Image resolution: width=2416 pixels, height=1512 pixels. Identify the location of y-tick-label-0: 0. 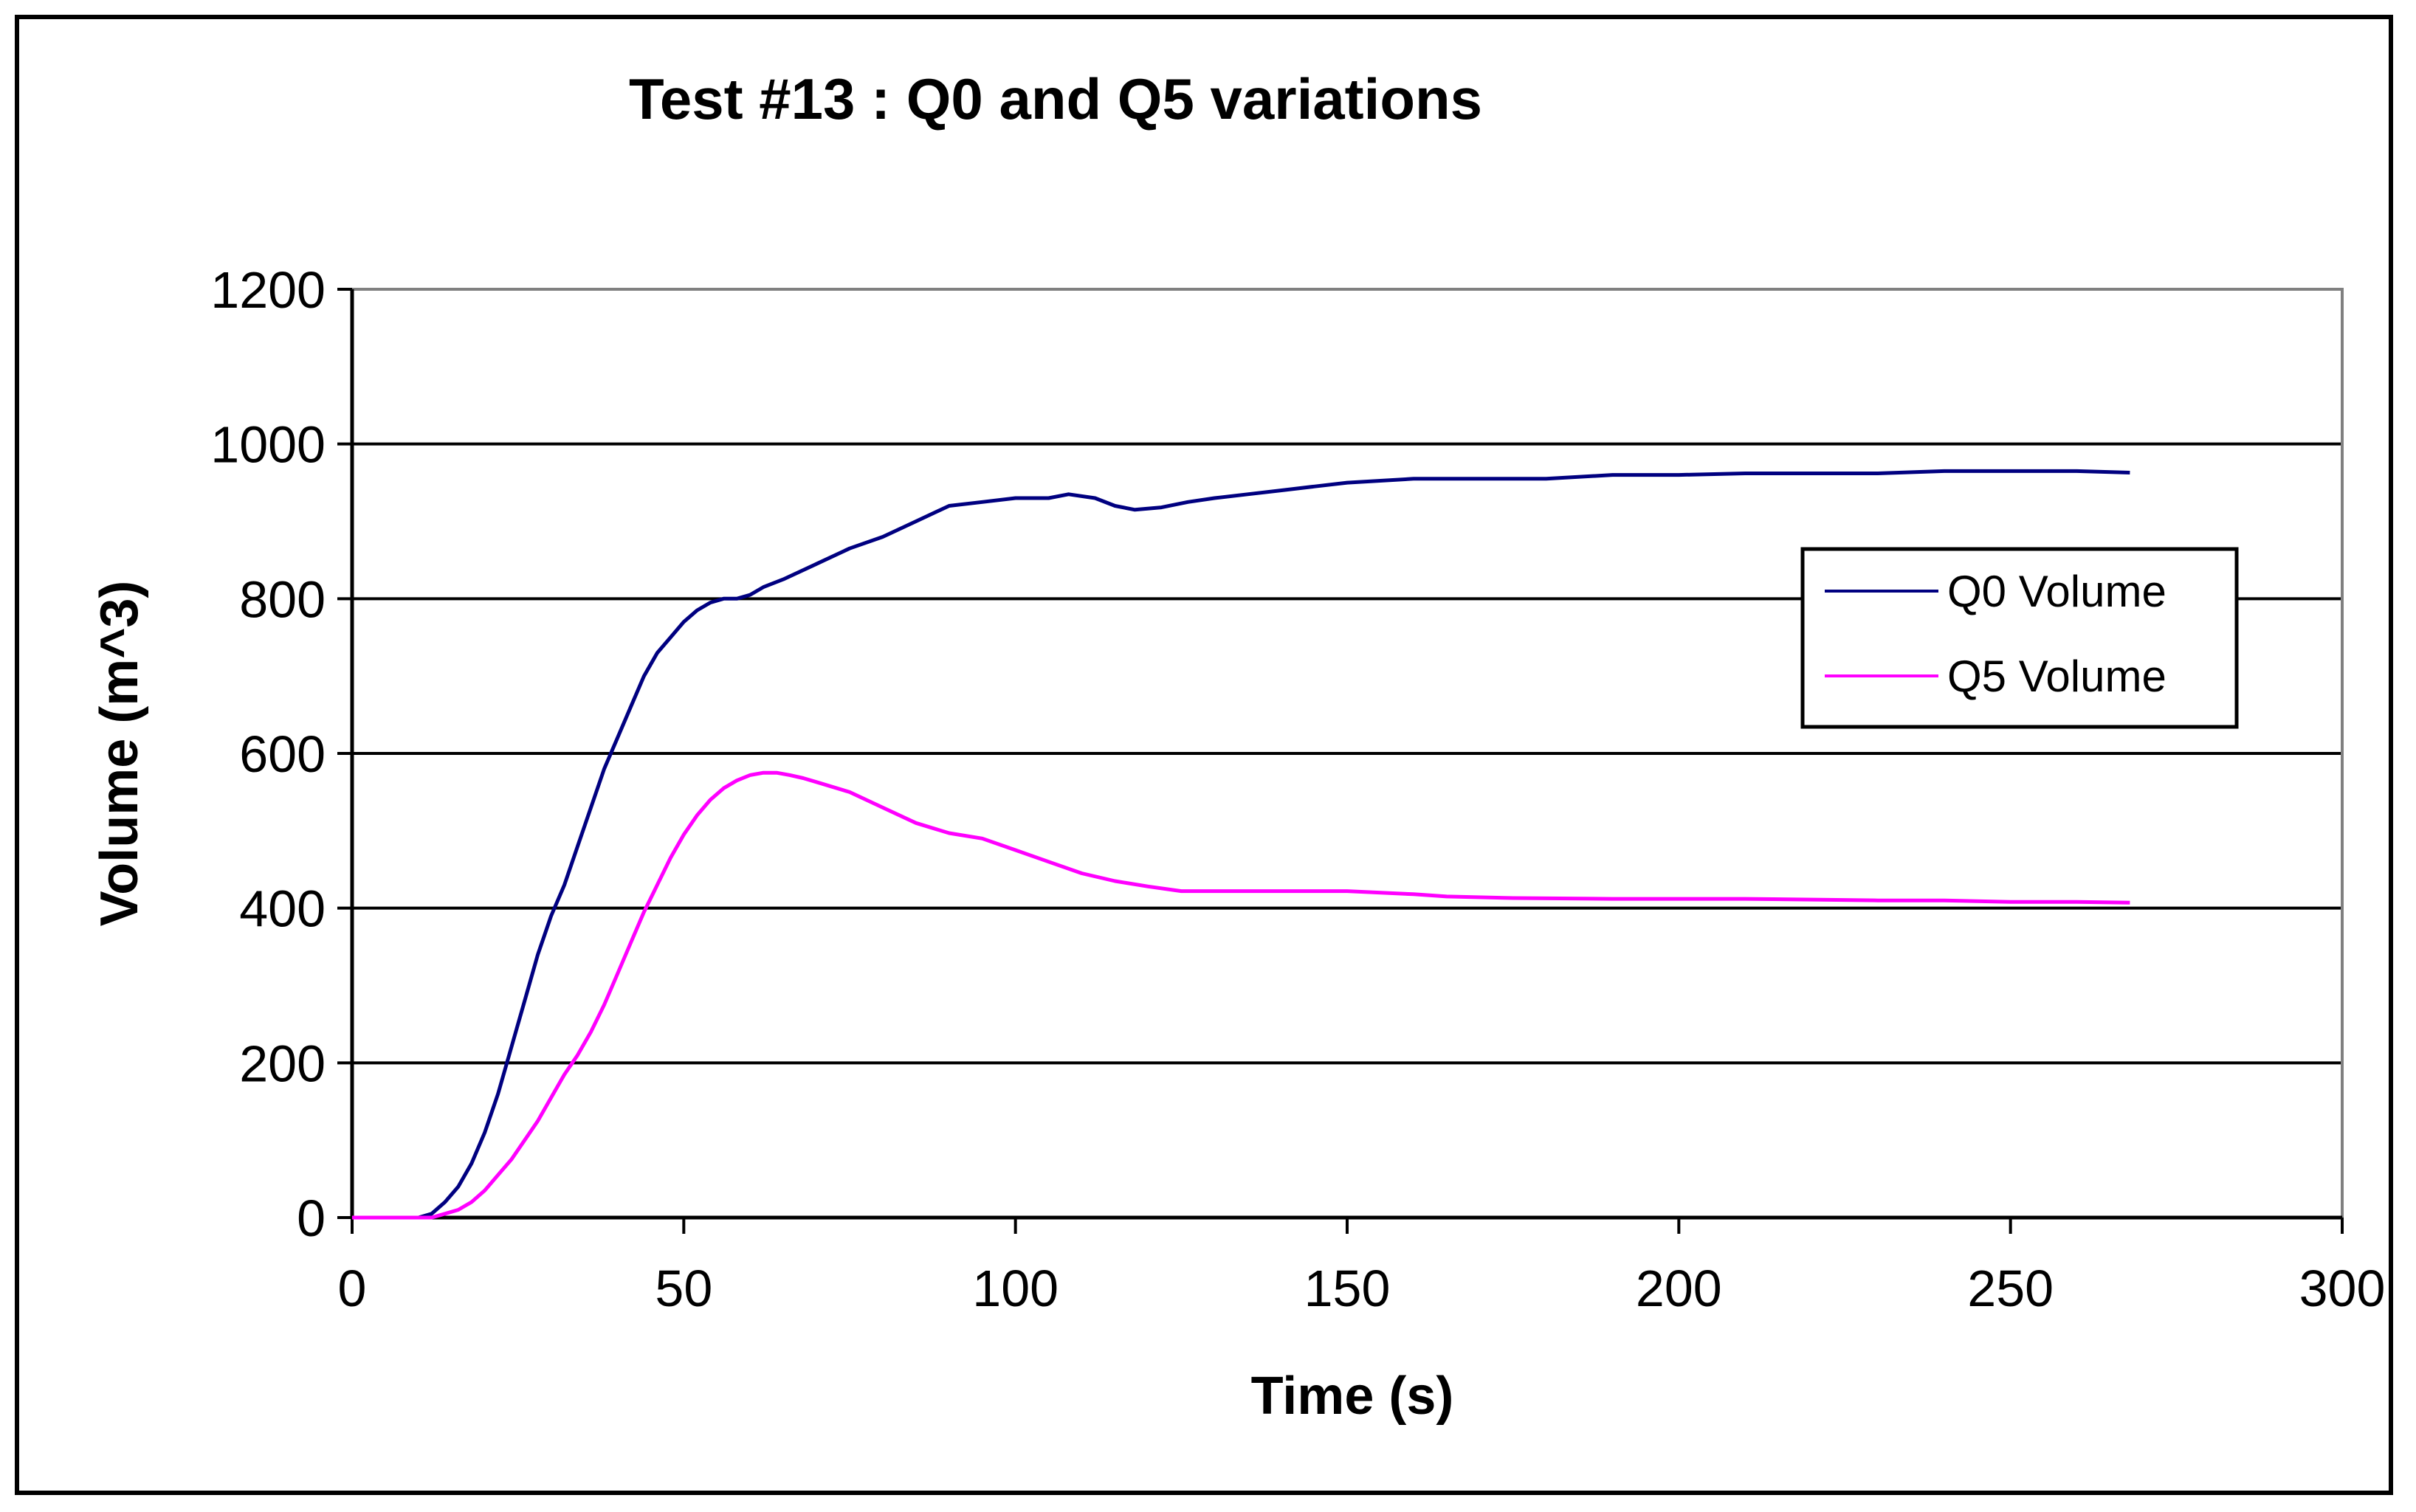
(311, 1218).